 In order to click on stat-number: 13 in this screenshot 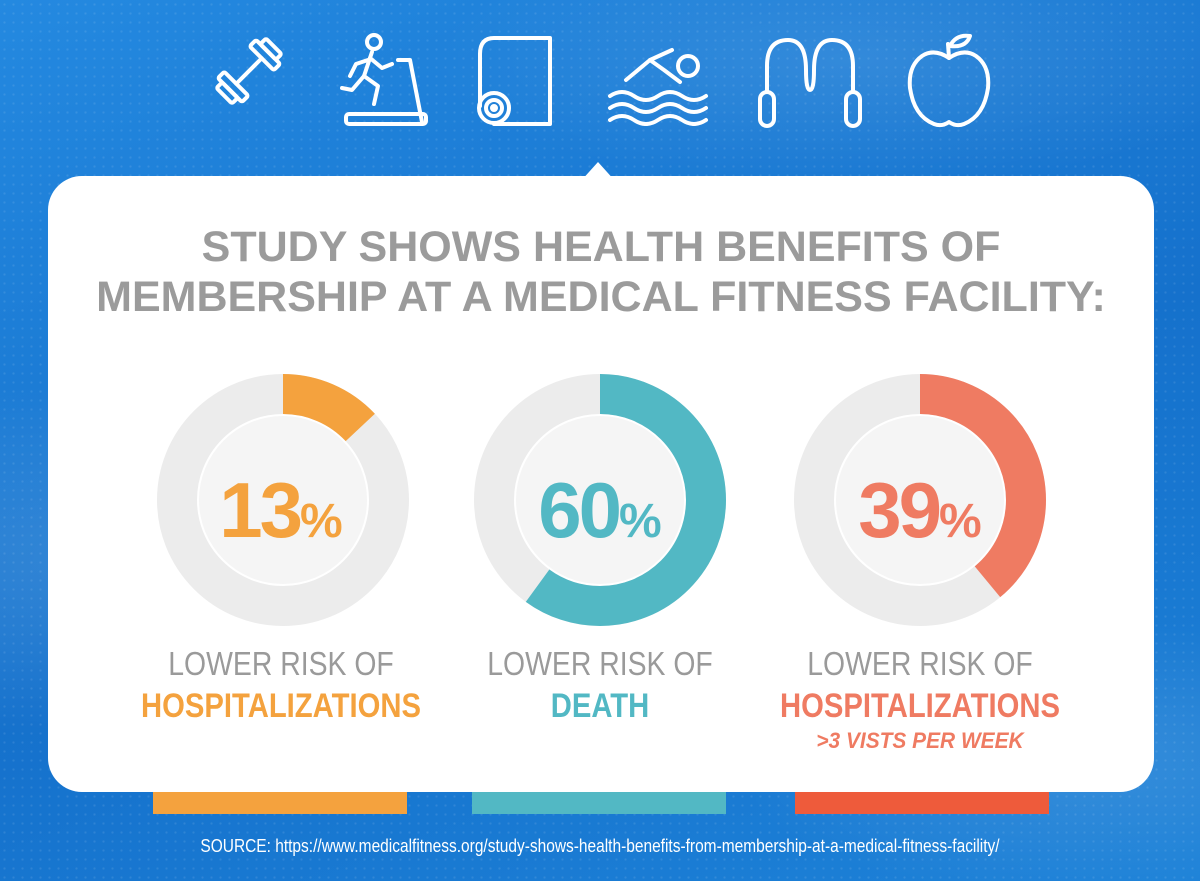, I will do `click(261, 510)`.